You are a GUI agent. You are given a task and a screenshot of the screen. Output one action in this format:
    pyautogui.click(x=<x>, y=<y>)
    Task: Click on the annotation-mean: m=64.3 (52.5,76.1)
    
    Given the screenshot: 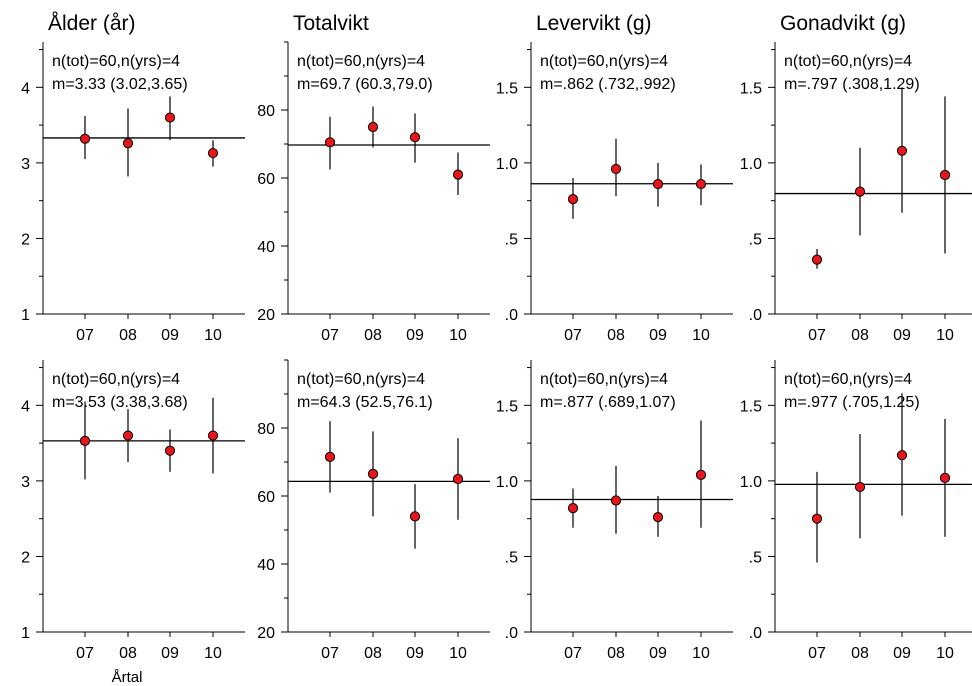 What is the action you would take?
    pyautogui.click(x=365, y=402)
    